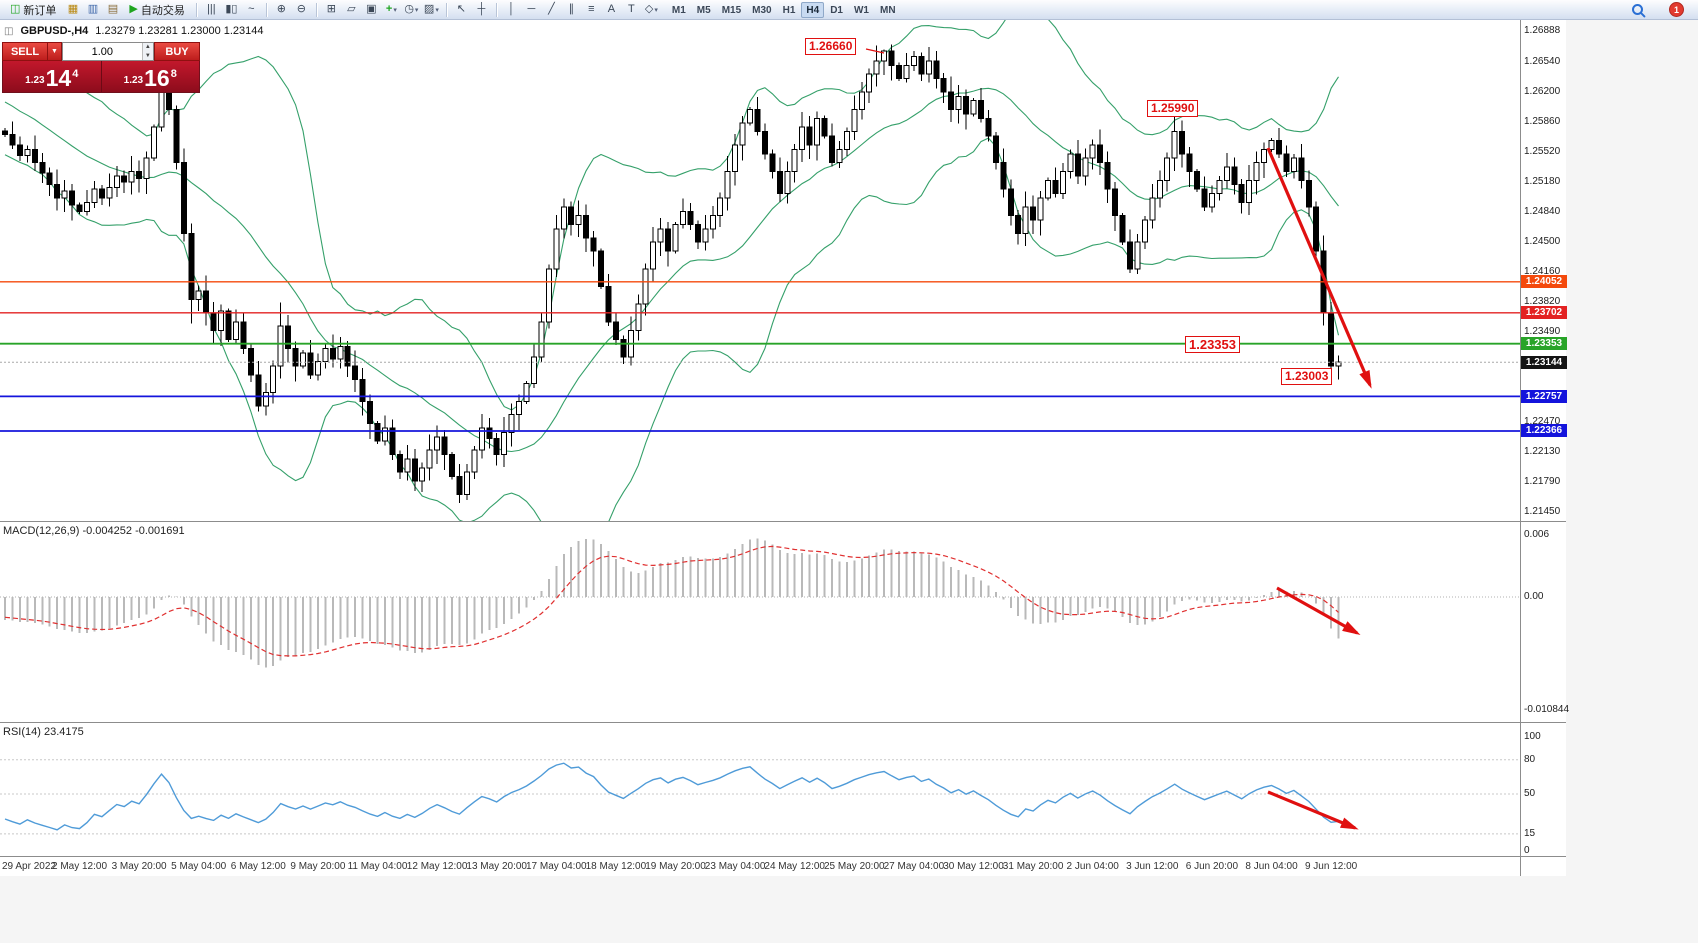 The image size is (1698, 943). Describe the element at coordinates (391, 9) in the screenshot. I see `indicators-add-icon: + ▾` at that location.